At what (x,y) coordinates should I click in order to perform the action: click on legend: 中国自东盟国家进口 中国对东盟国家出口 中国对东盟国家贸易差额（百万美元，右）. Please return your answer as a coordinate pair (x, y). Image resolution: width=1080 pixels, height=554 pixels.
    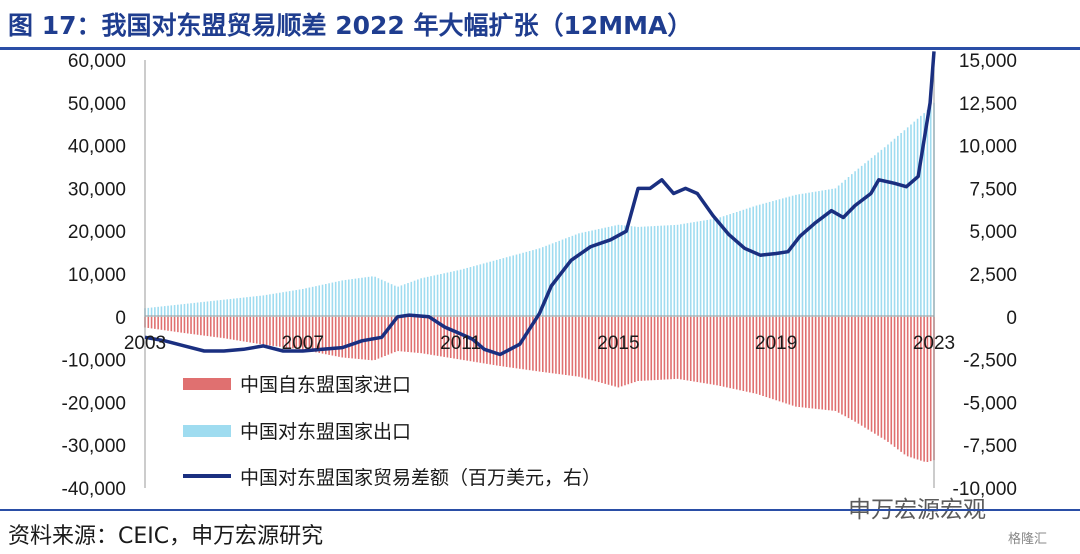
    Looking at the image, I should click on (392, 431).